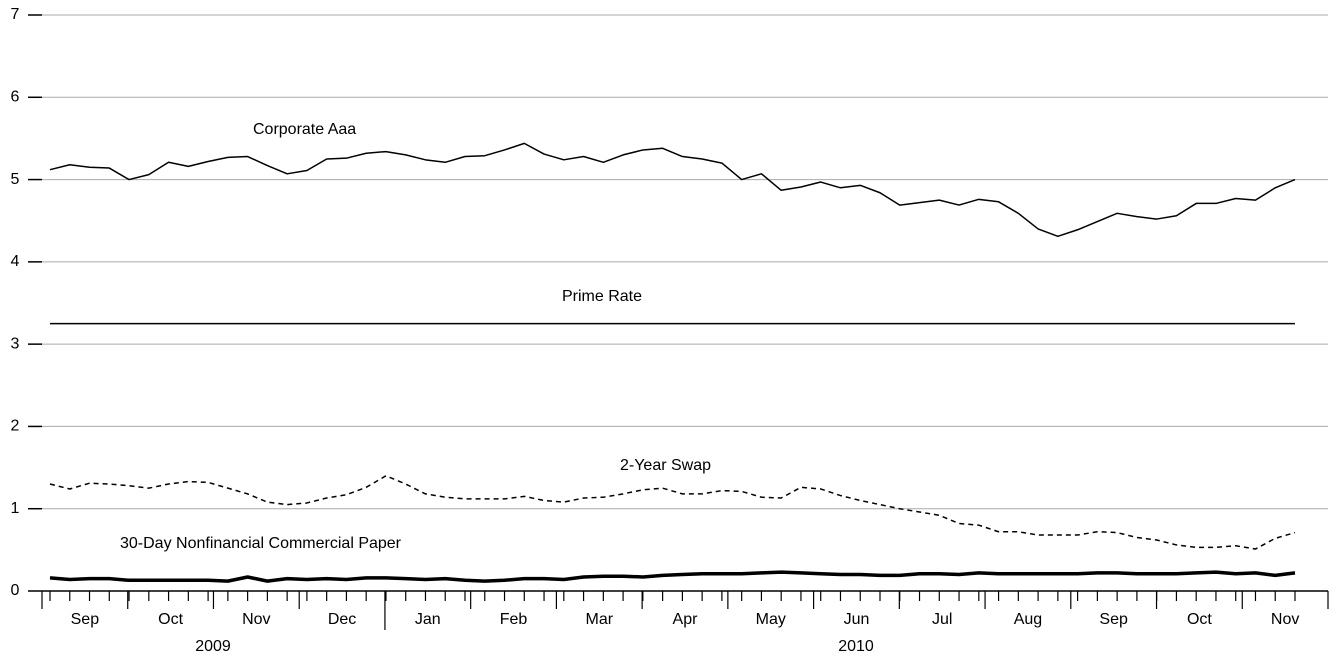  I want to click on x-tick-label: Dec, so click(342, 619).